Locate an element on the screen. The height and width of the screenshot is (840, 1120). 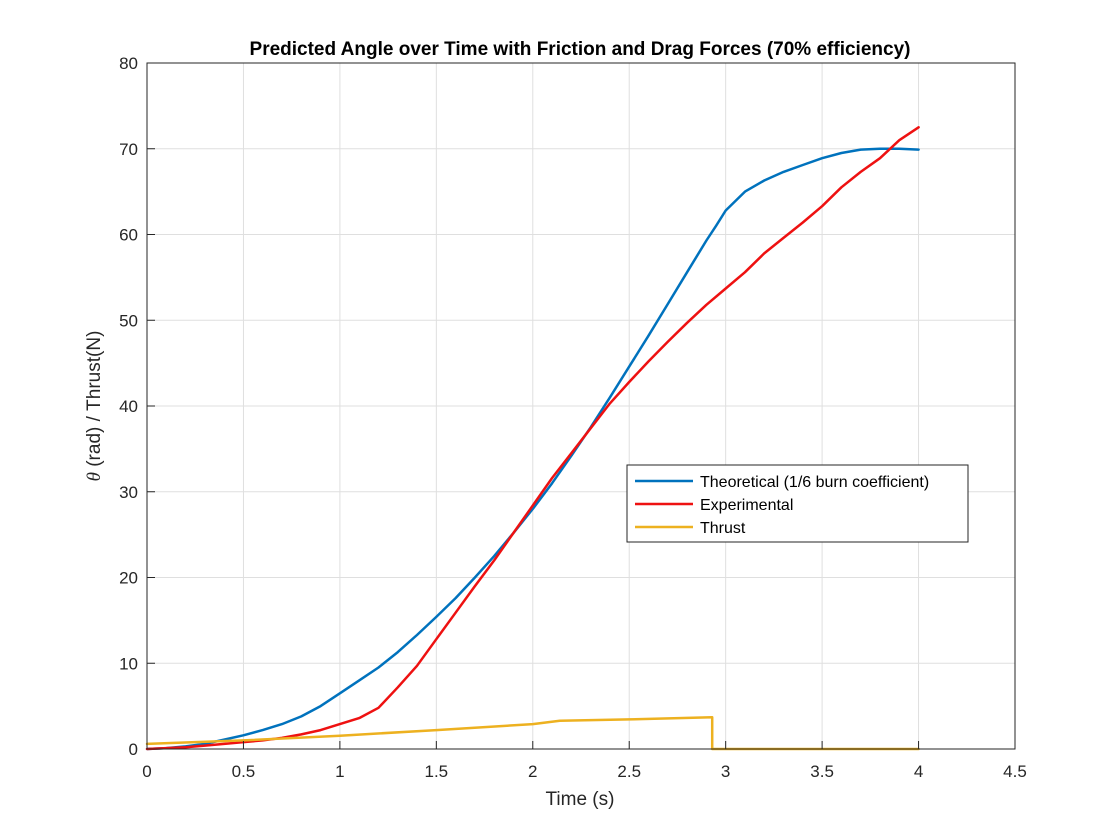
y-tick-label: 70 is located at coordinates (128, 149).